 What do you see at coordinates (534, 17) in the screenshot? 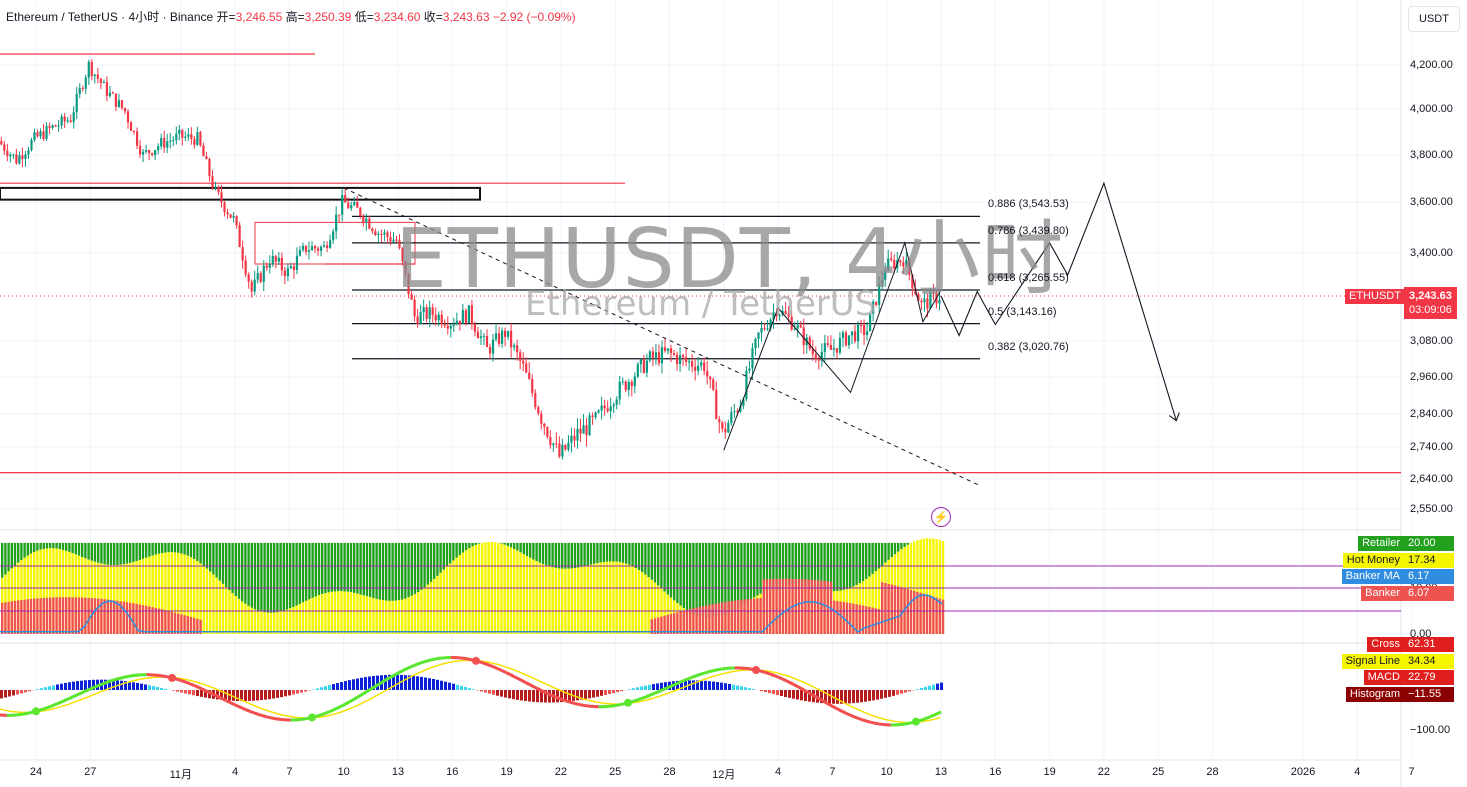
I see `change-value: −2.92 (−0.09%)` at bounding box center [534, 17].